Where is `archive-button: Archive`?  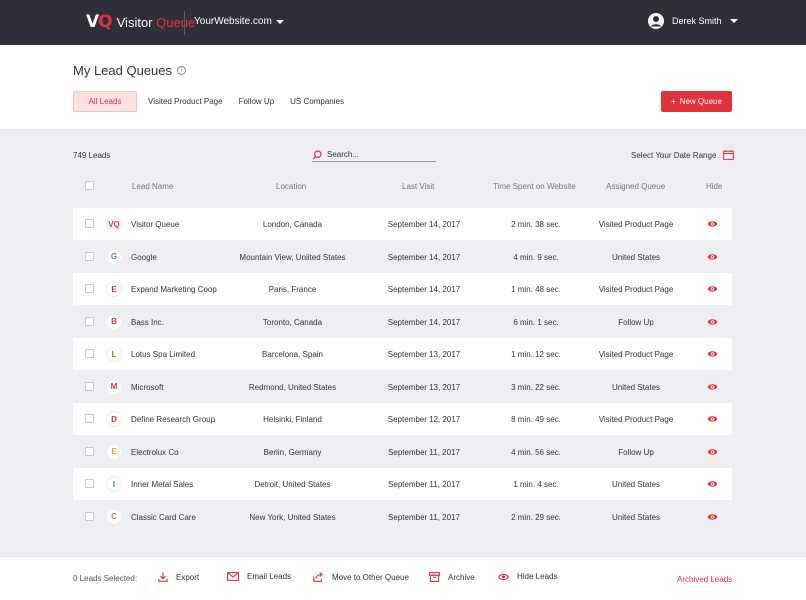
archive-button: Archive is located at coordinates (452, 577).